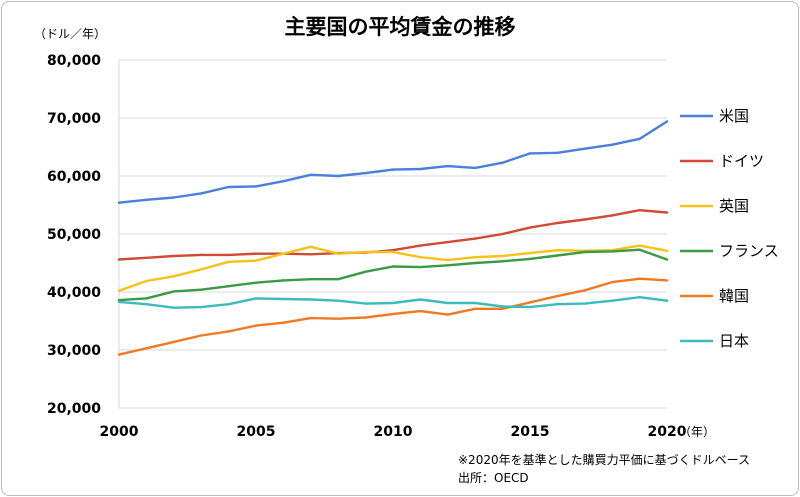 Image resolution: width=800 pixels, height=497 pixels. Describe the element at coordinates (530, 432) in the screenshot. I see `x-tick-label: 2015` at that location.